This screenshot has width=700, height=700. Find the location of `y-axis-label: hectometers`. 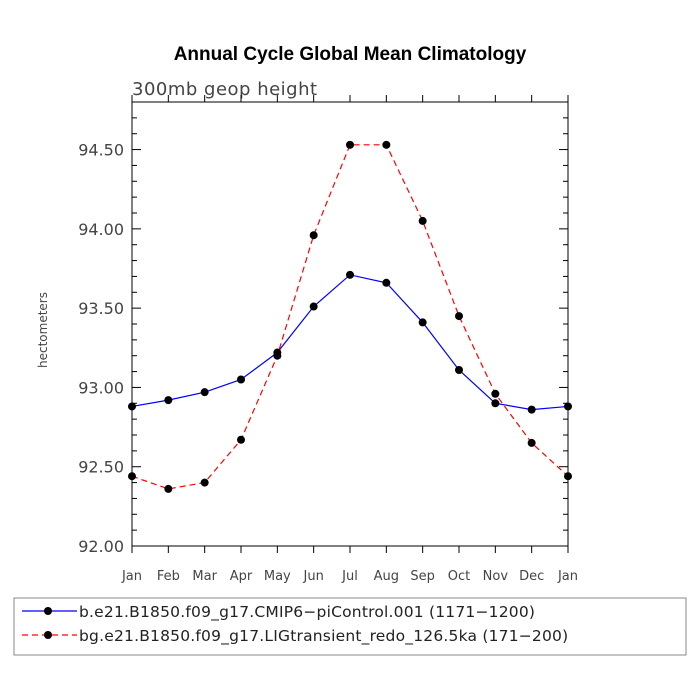

y-axis-label: hectometers is located at coordinates (43, 330).